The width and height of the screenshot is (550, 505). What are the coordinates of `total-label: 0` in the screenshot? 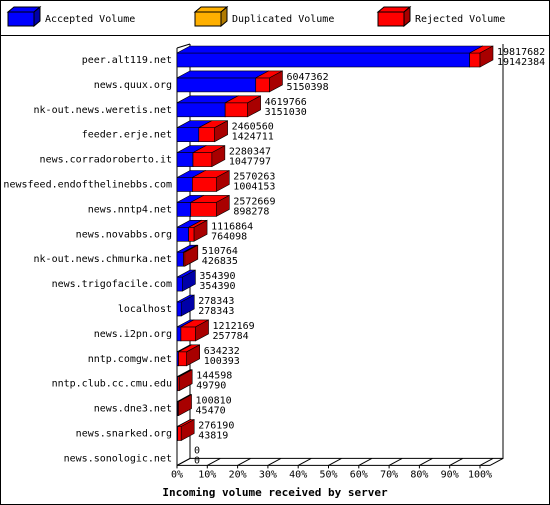 It's located at (197, 450).